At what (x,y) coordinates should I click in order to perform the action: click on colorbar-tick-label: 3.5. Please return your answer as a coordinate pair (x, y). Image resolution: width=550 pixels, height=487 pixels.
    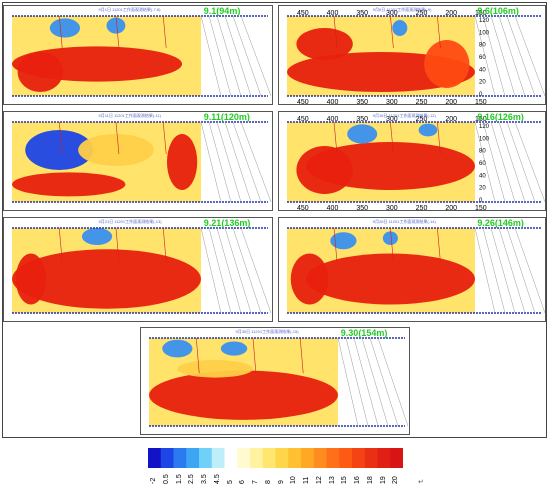
    Looking at the image, I should click on (204, 479).